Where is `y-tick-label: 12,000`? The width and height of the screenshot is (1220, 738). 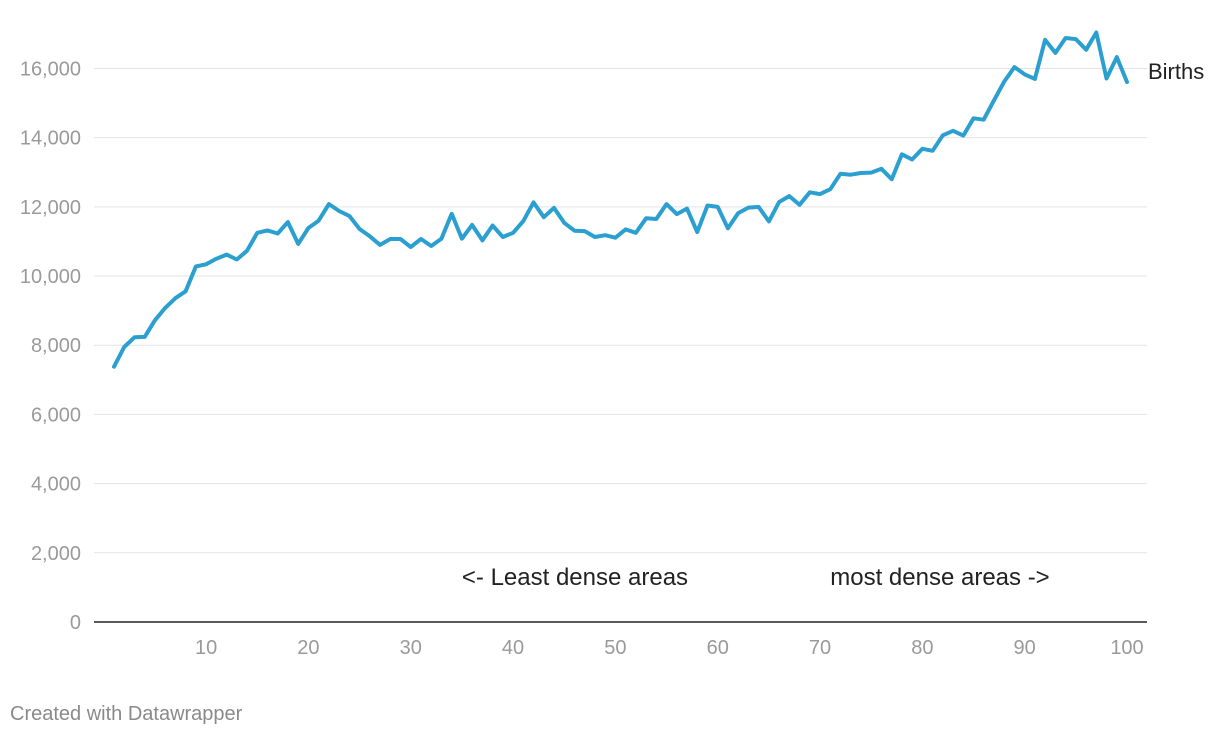 y-tick-label: 12,000 is located at coordinates (50, 208).